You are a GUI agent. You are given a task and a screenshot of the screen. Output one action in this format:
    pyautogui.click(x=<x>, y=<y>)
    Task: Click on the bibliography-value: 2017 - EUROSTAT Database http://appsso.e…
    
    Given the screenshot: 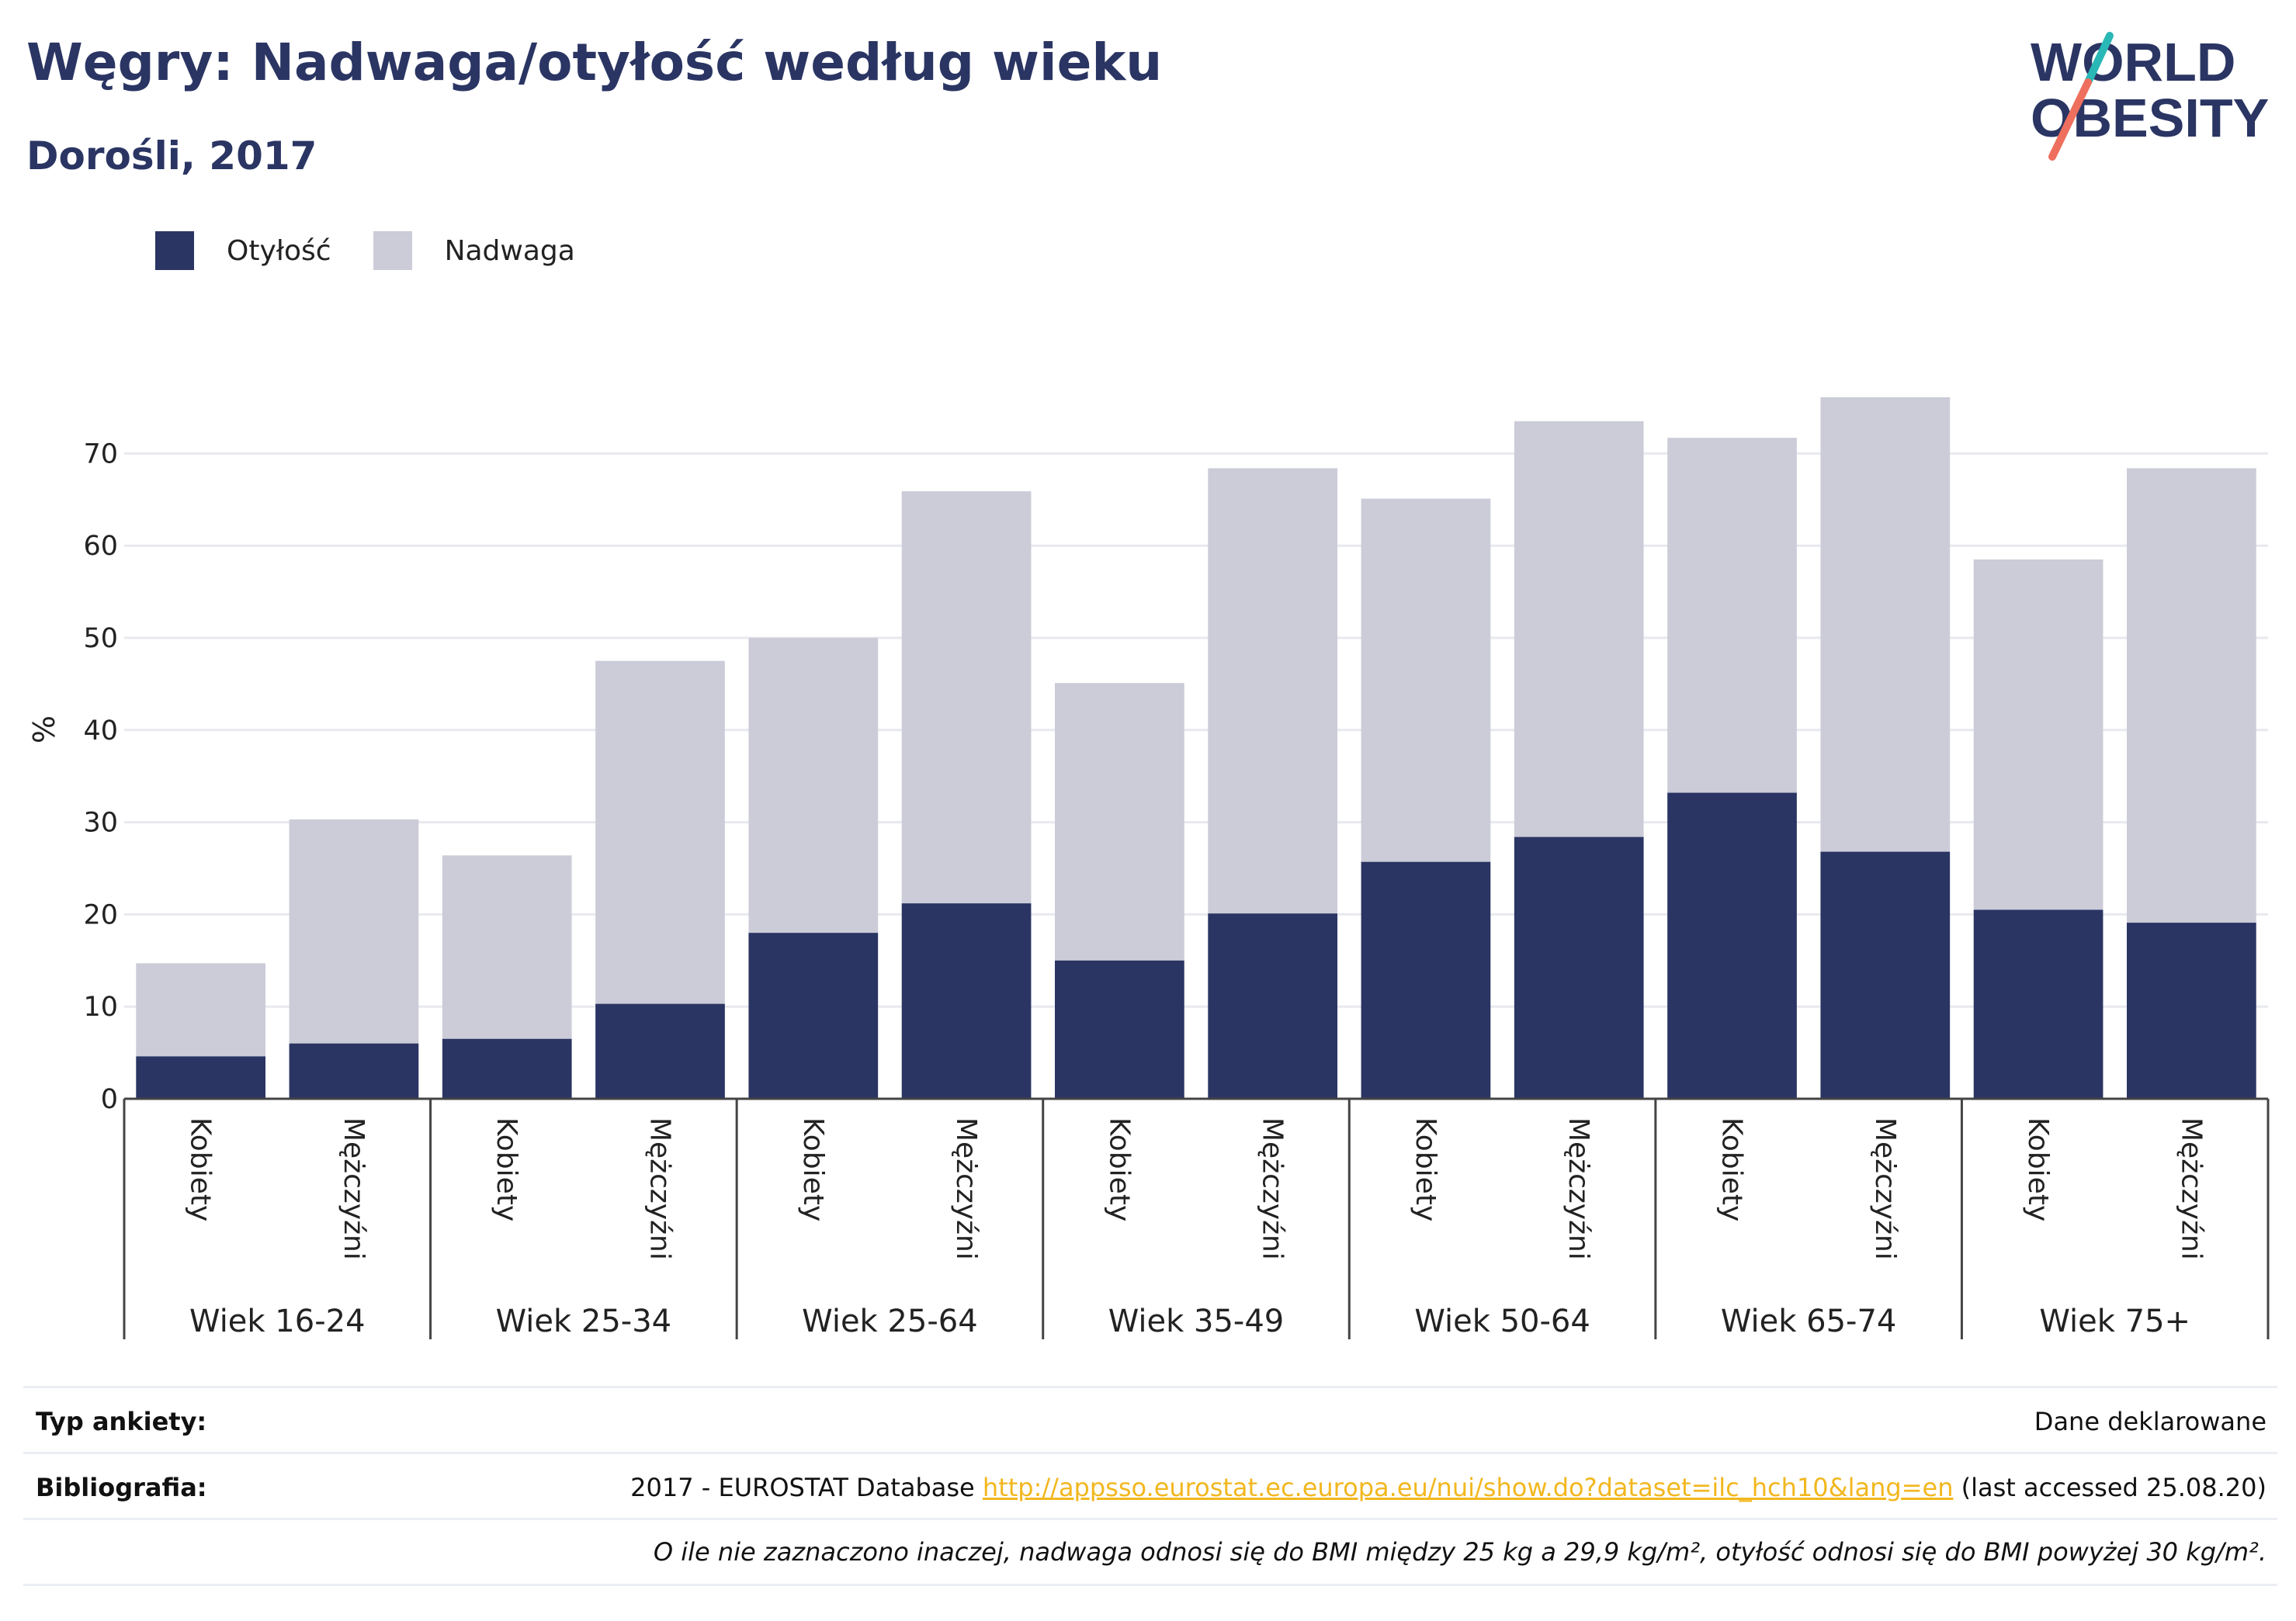 What is the action you would take?
    pyautogui.click(x=1448, y=1487)
    